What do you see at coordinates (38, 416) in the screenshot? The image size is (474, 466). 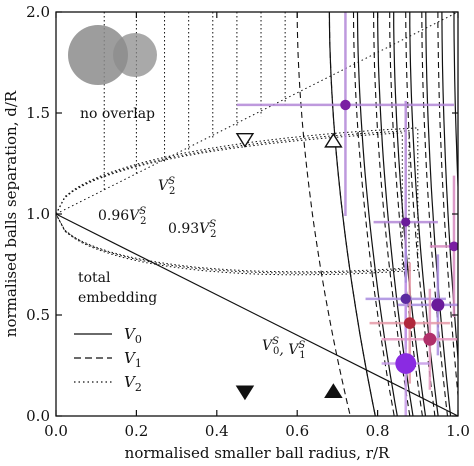 I see `y-tick-label: 0.0` at bounding box center [38, 416].